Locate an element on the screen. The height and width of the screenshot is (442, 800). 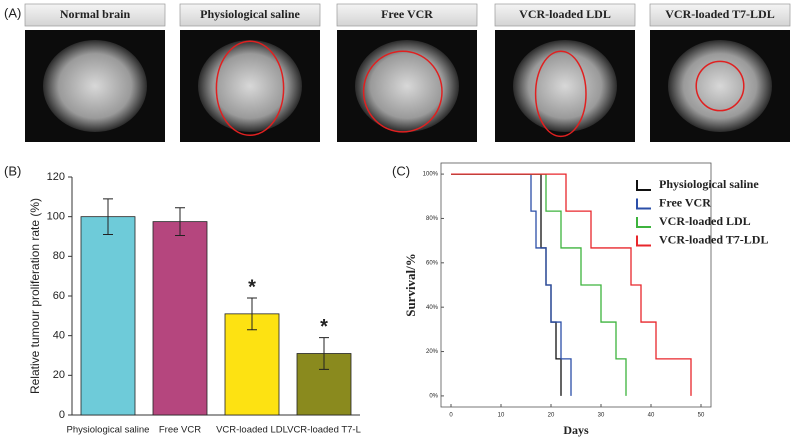
x-tick-label: VCR-loaded LDL is located at coordinates (252, 430).